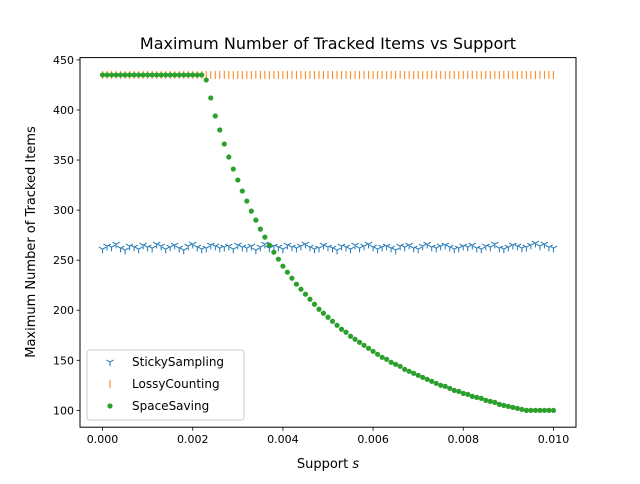  Describe the element at coordinates (464, 439) in the screenshot. I see `x-tick-label: 0.008` at that location.